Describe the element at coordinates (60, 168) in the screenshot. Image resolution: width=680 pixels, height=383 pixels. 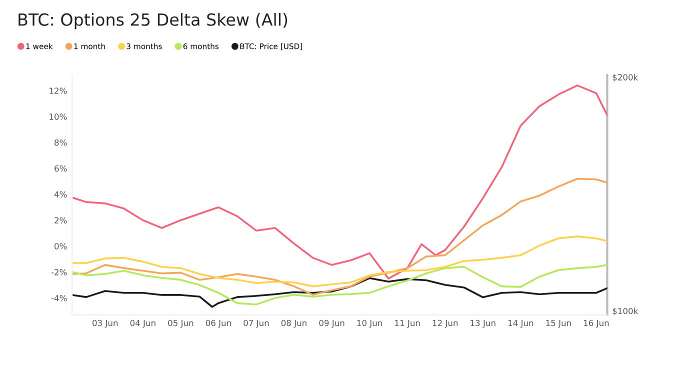
I see `y-tick-label: 6%` at that location.